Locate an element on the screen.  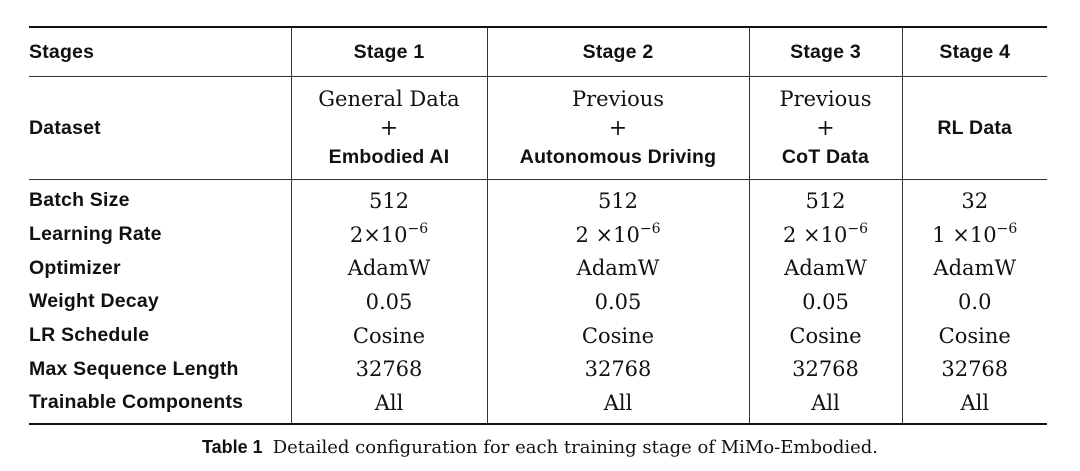
table-cell: 0.0 is located at coordinates (974, 302).